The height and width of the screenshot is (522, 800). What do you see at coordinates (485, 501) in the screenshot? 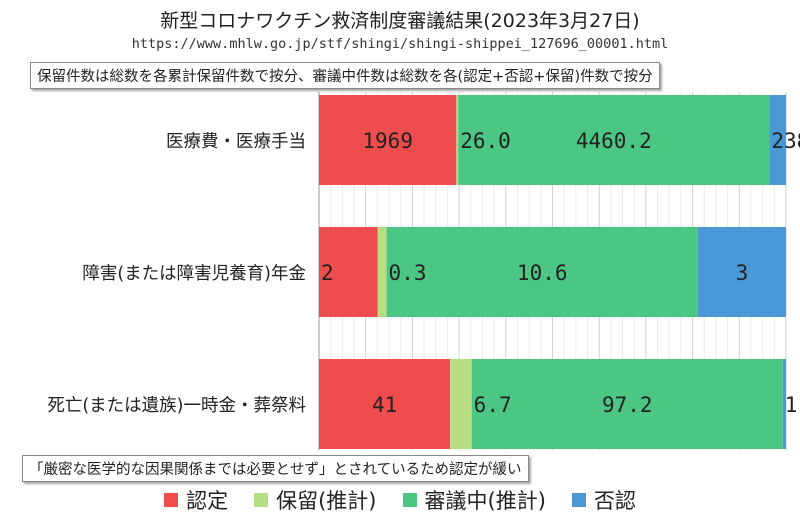
I see `legend-label: 審議中(推計)` at bounding box center [485, 501].